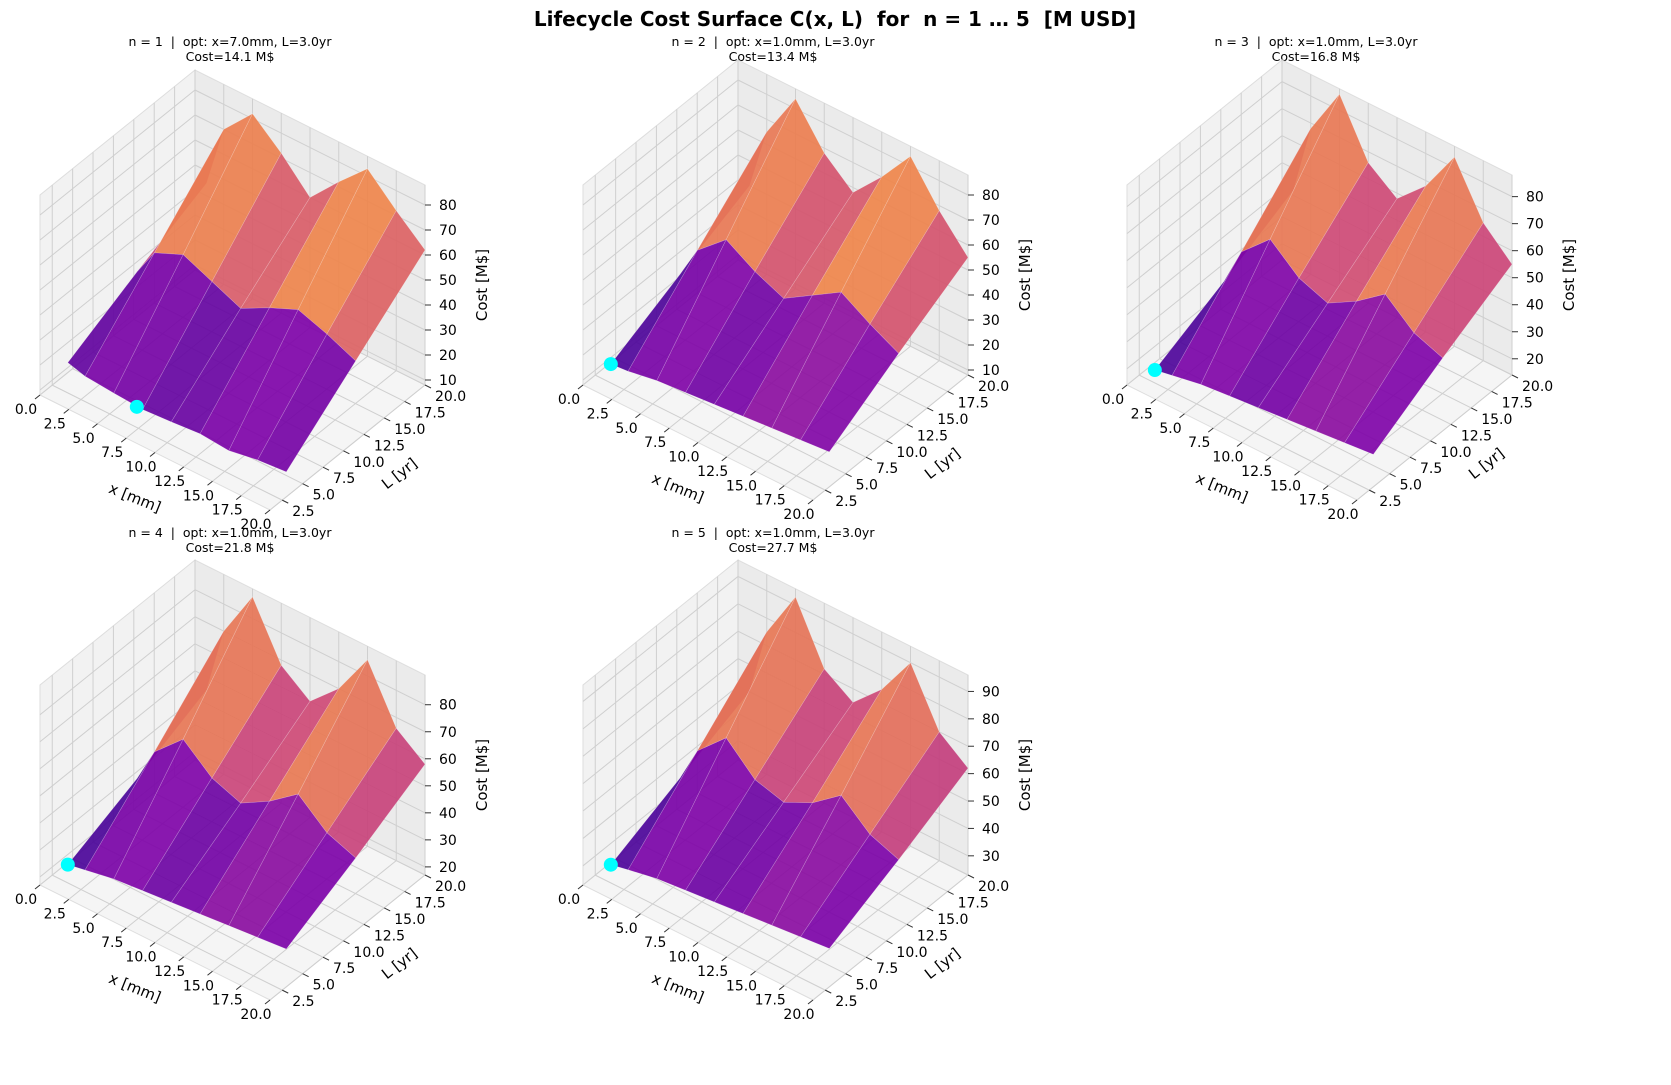 The image size is (1671, 1085). Describe the element at coordinates (230, 56) in the screenshot. I see `subplot-title: Cost=14.1 M$` at that location.